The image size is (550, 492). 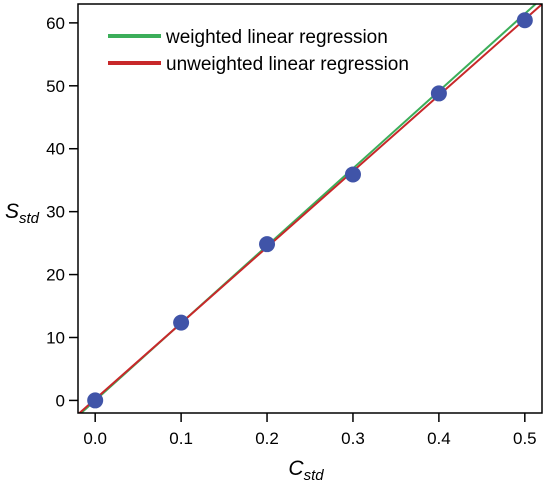 I want to click on y-tick-label: 60, so click(x=55, y=23).